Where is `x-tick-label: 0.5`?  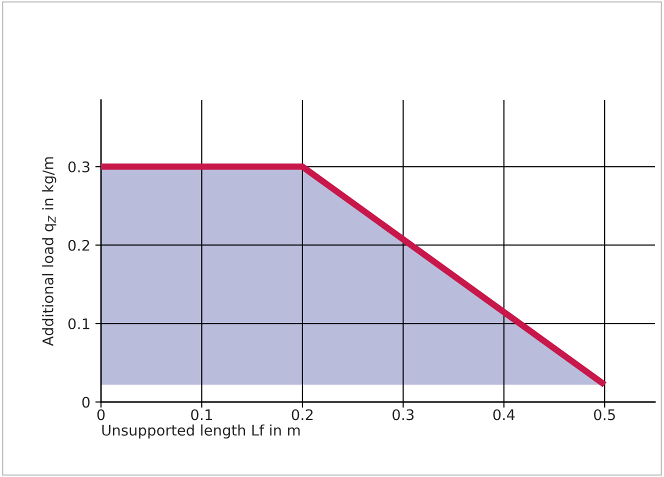 x-tick-label: 0.5 is located at coordinates (604, 414).